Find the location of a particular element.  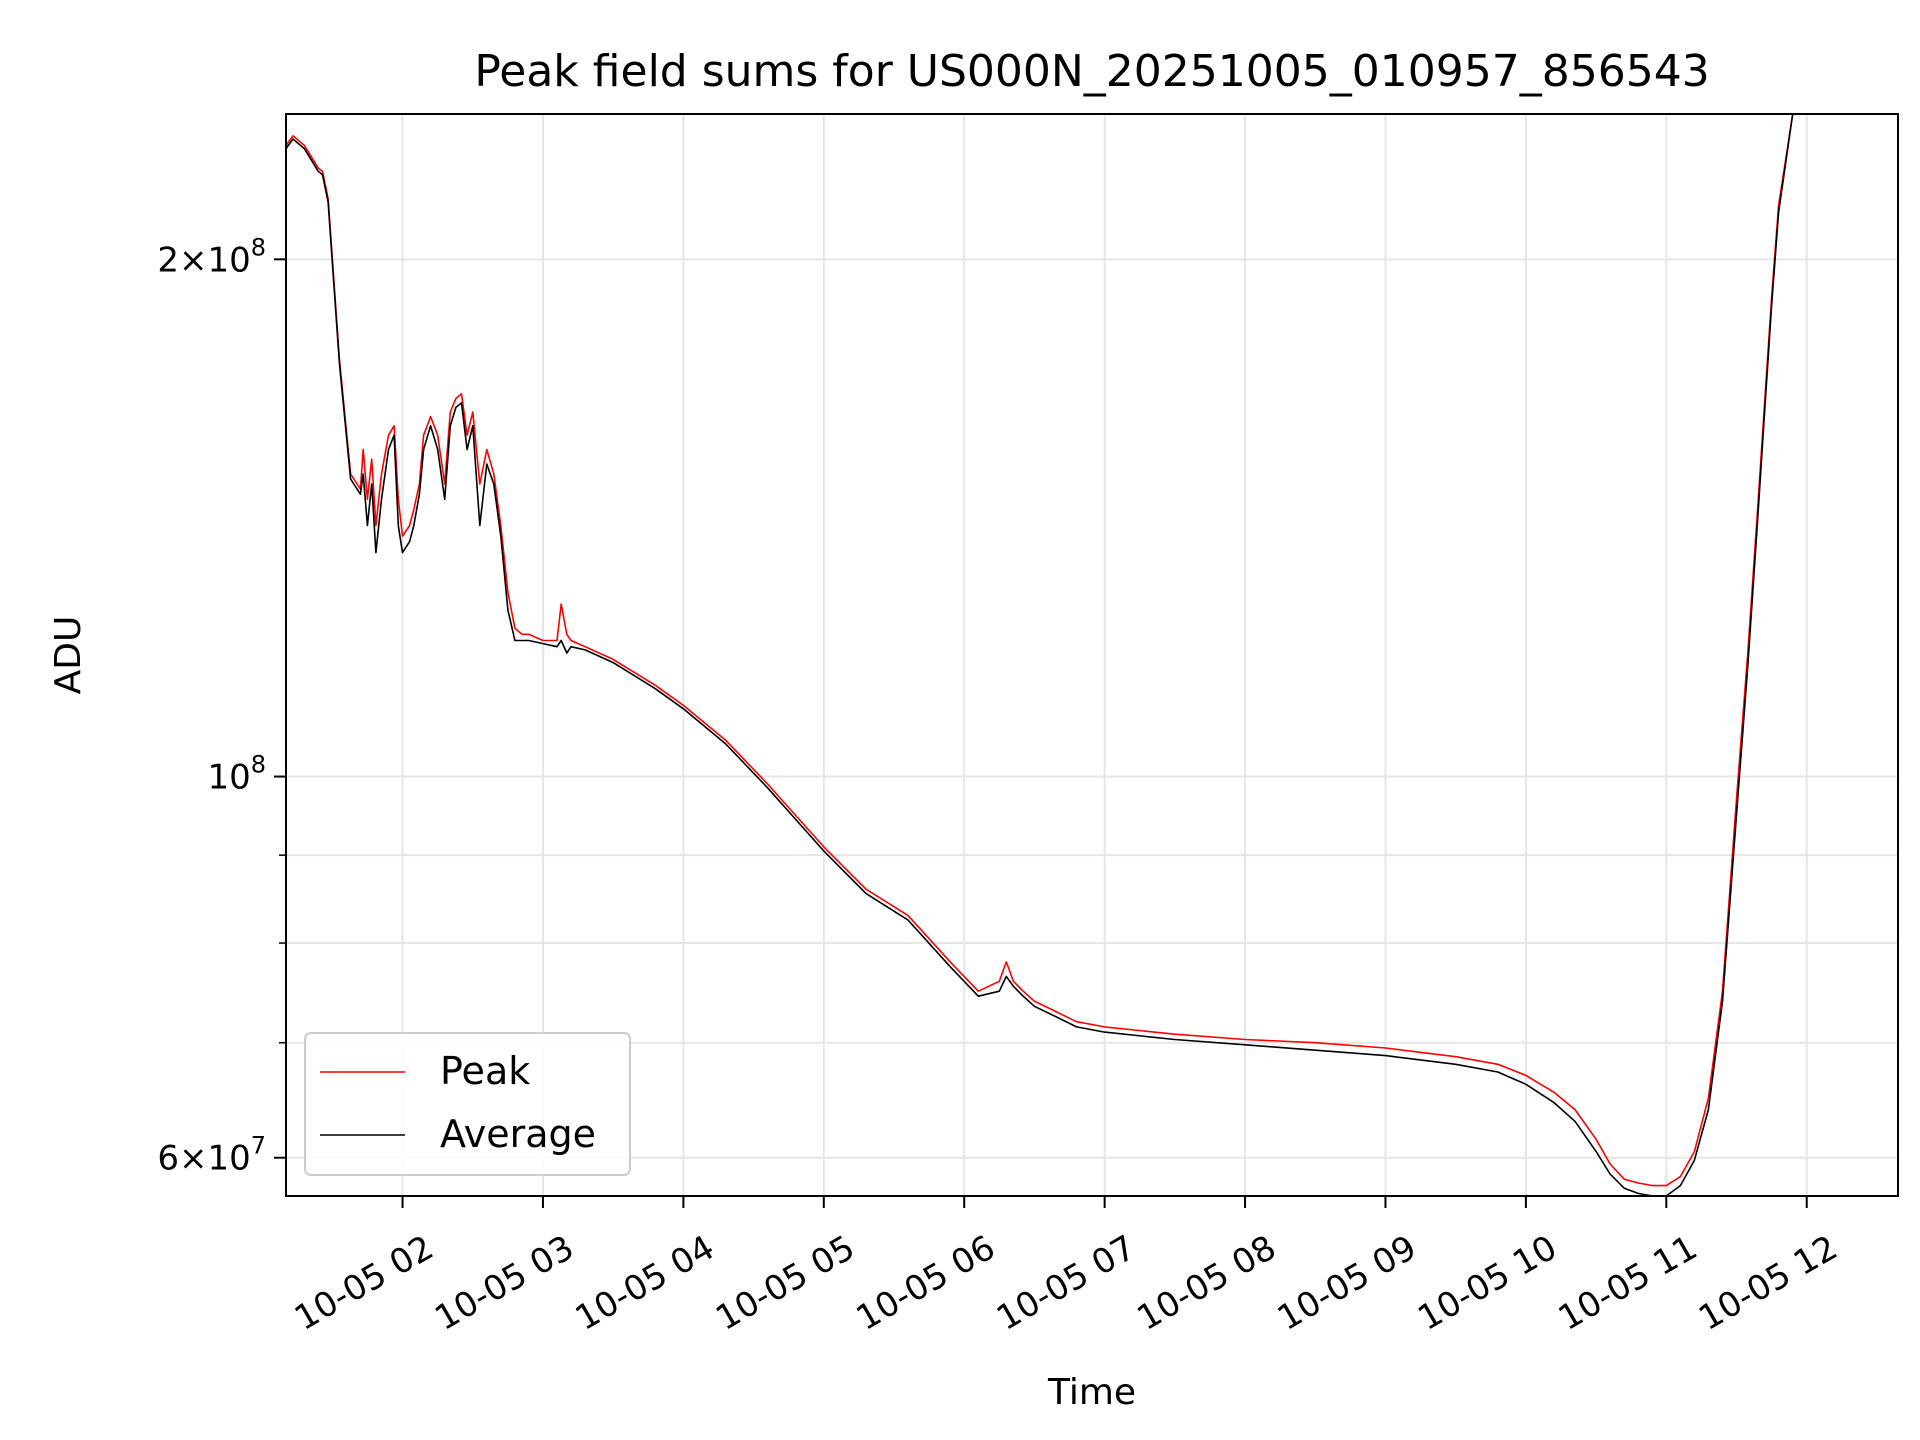

y-axis-label: ADU is located at coordinates (68, 655).